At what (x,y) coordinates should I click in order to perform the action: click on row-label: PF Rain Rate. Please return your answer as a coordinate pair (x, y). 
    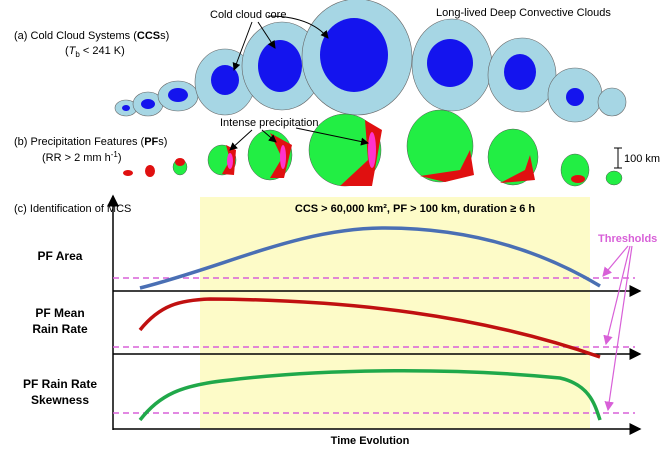
    Looking at the image, I should click on (60, 384).